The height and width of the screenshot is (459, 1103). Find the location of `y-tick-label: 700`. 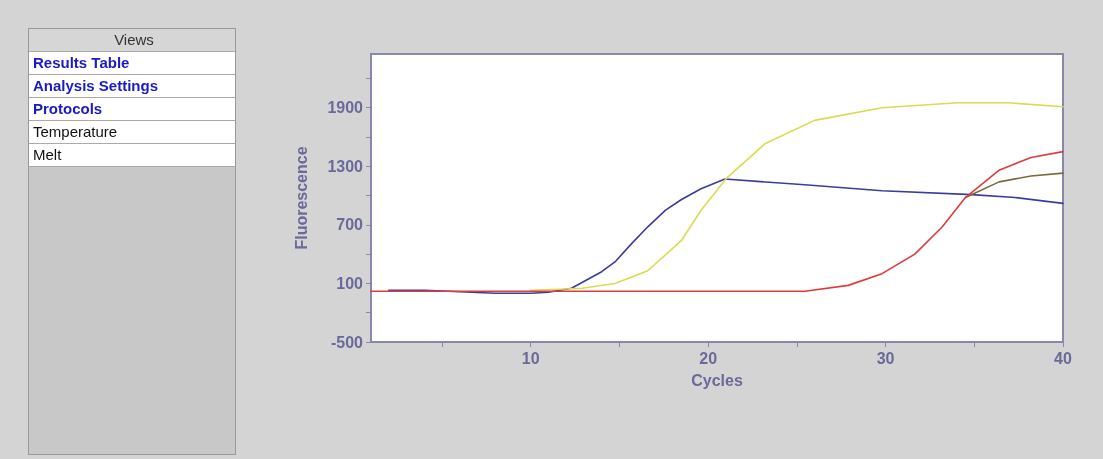

y-tick-label: 700 is located at coordinates (350, 225).